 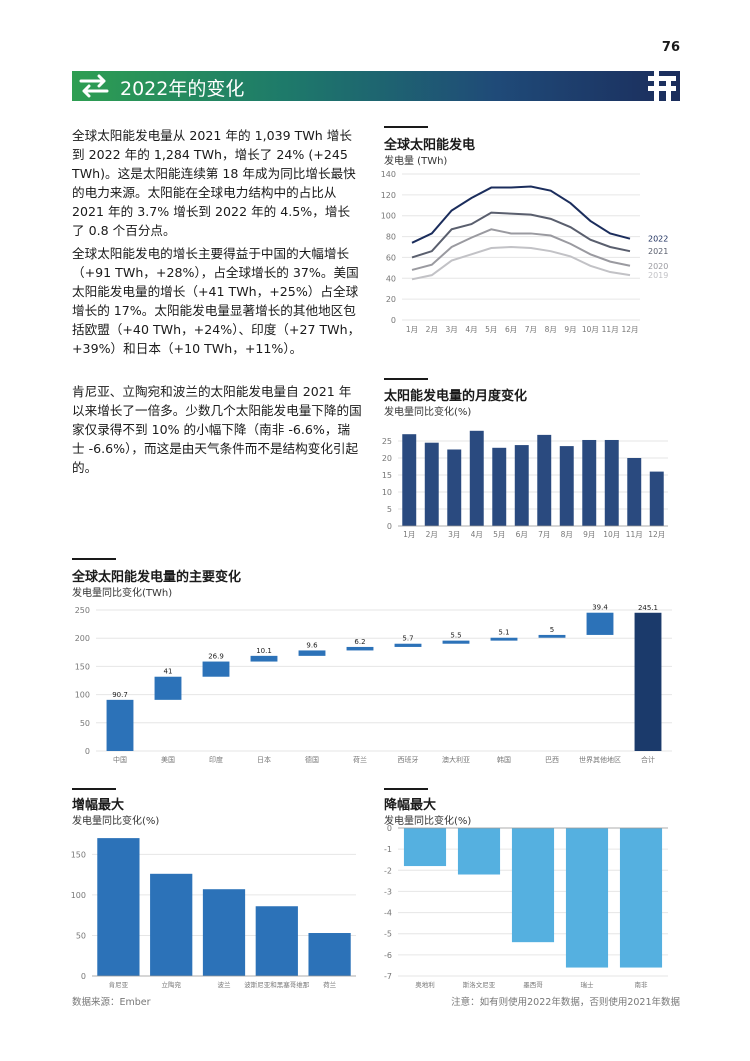 I want to click on data-label: 90.7, so click(x=120, y=695).